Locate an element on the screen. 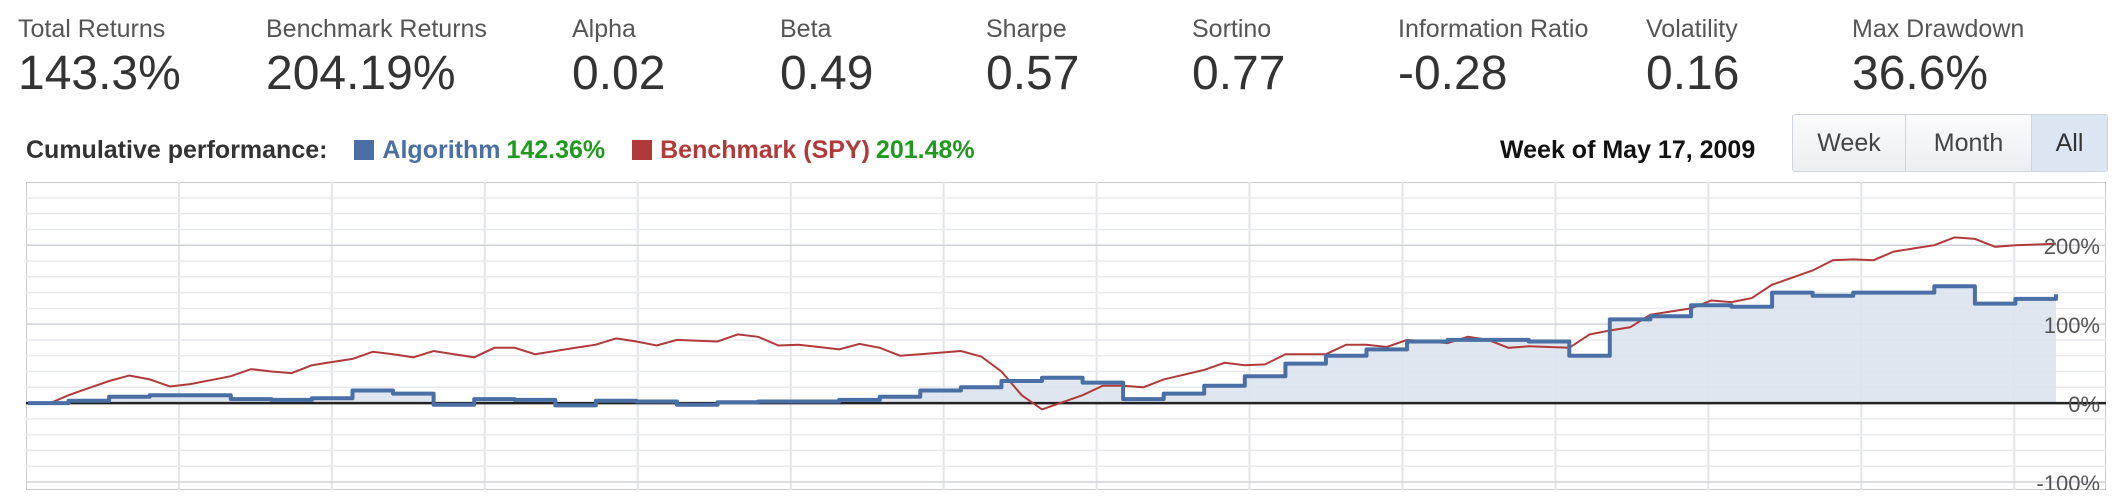 Image resolution: width=2118 pixels, height=498 pixels. stat-label: Max Drawdown is located at coordinates (1938, 29).